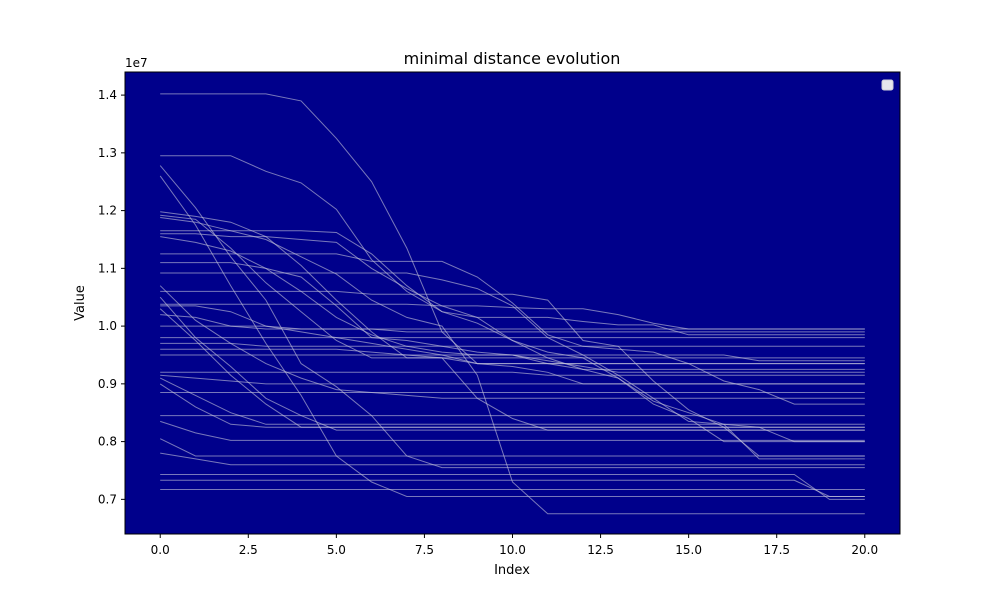 The image size is (1000, 600). What do you see at coordinates (160, 550) in the screenshot?
I see `x-tick-label: 0.0` at bounding box center [160, 550].